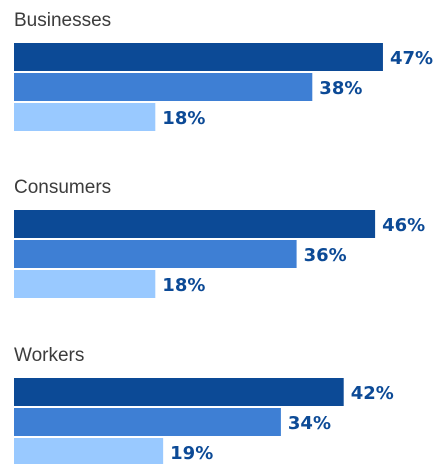  I want to click on value-label-consumers-1: 46%, so click(403, 225).